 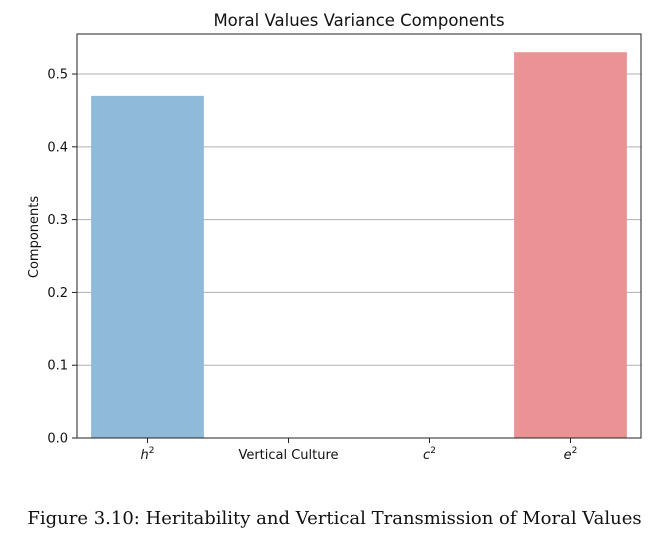 What do you see at coordinates (148, 454) in the screenshot?
I see `x-tick-label: h2` at bounding box center [148, 454].